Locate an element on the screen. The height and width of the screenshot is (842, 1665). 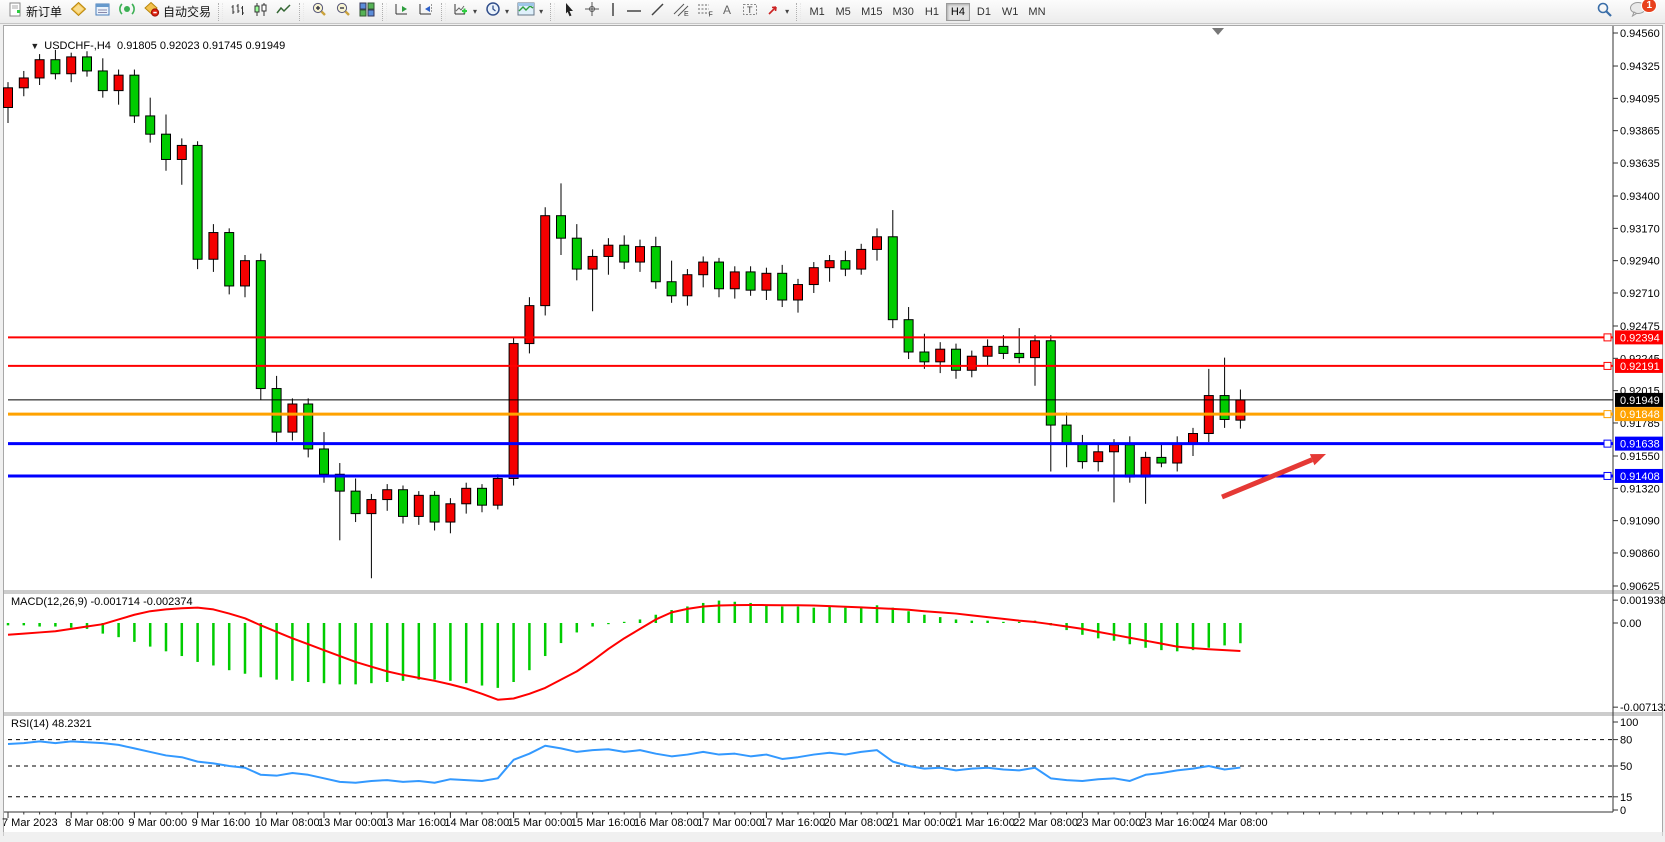
timeframe-h4-button: H4 is located at coordinates (957, 11).